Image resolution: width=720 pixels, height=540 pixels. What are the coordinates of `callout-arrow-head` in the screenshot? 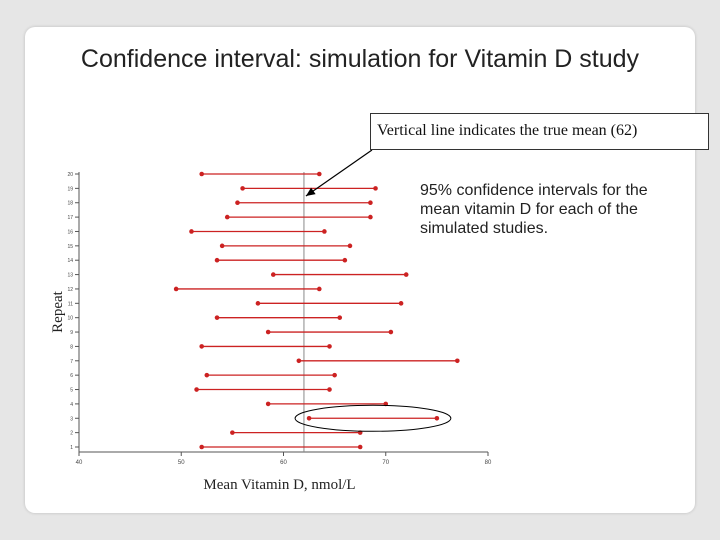 It's located at (310, 191).